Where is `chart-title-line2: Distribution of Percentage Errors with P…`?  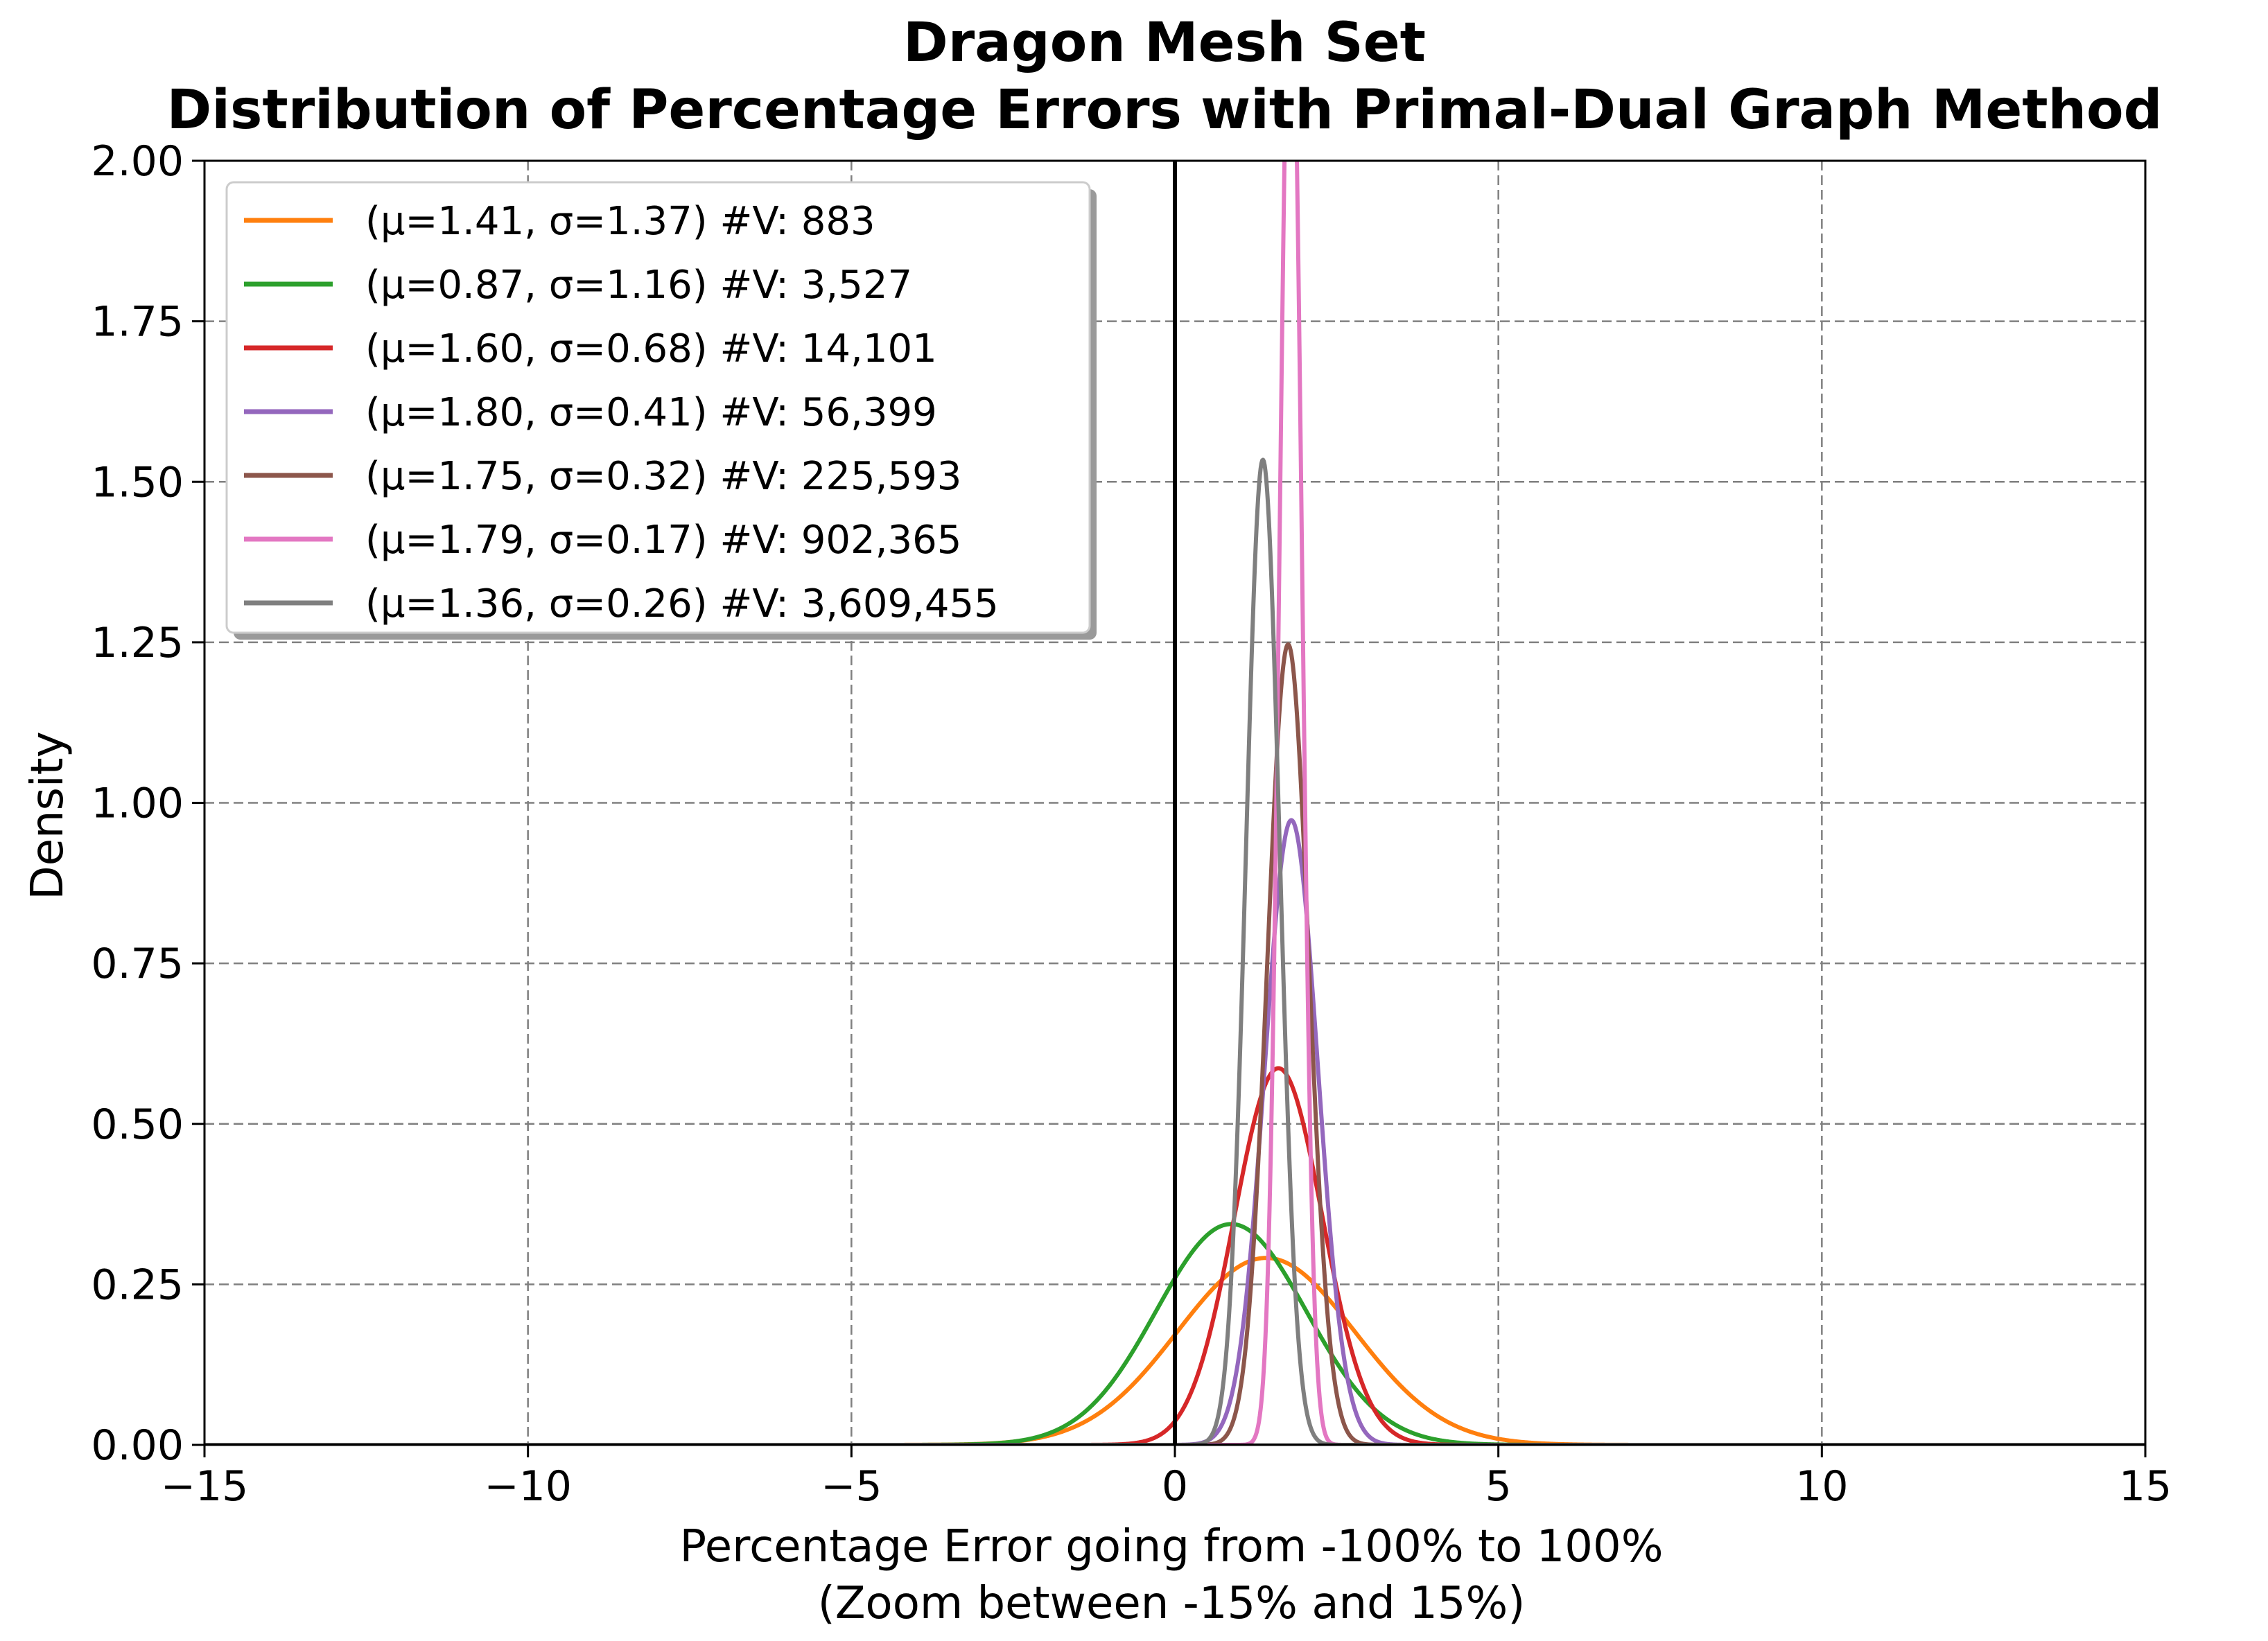
chart-title-line2: Distribution of Percentage Errors with P… is located at coordinates (1165, 110).